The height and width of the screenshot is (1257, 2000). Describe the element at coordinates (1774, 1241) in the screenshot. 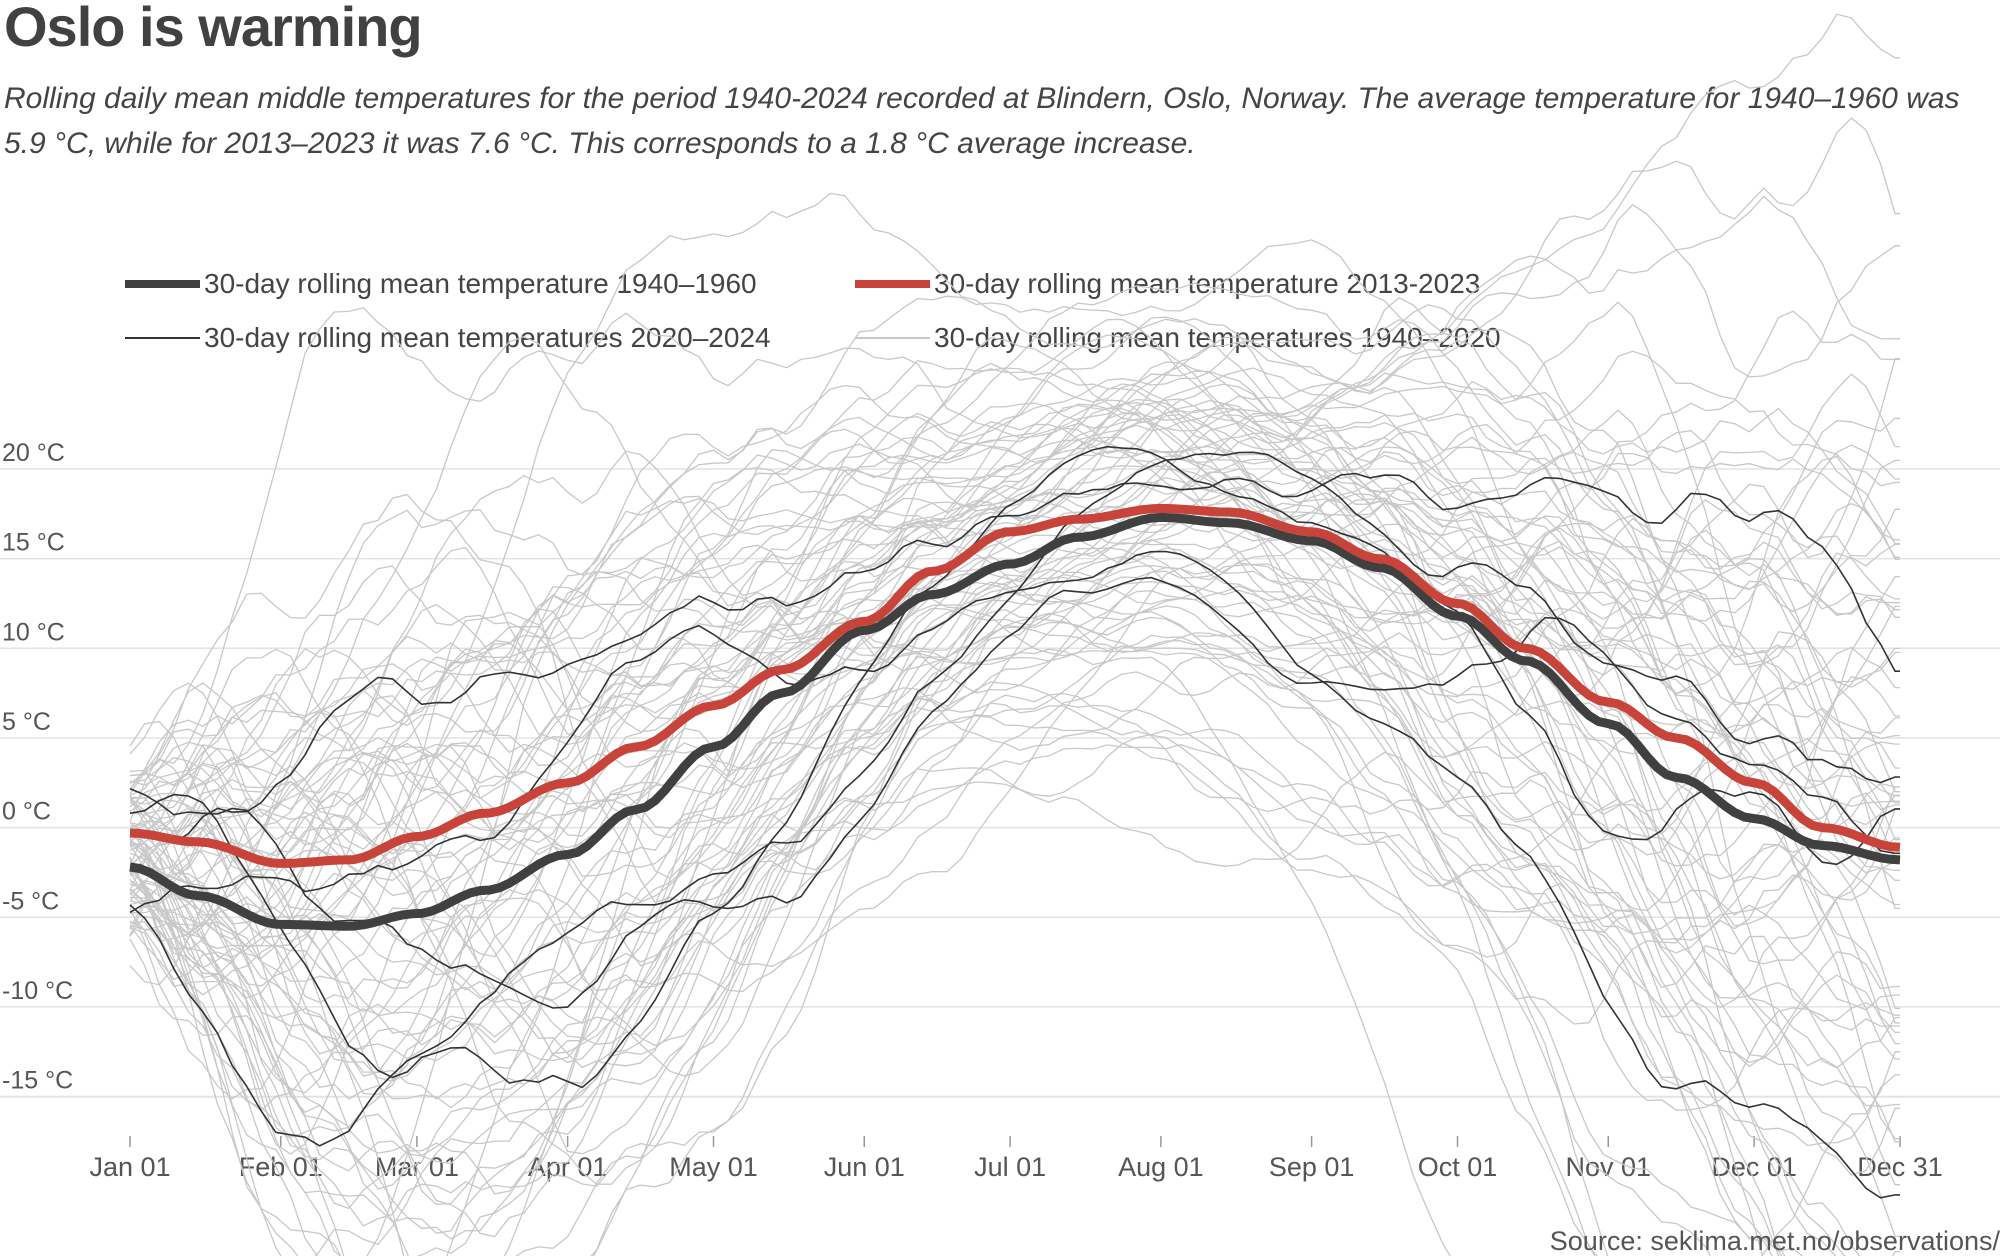

I see `source-note: Source: seklima.met.no/observations/` at that location.